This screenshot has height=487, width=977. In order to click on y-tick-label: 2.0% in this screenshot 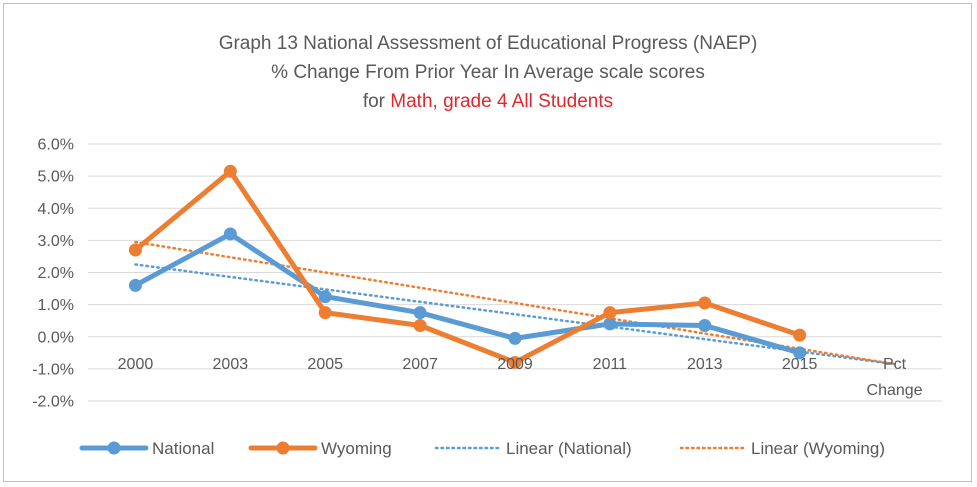, I will do `click(56, 273)`.